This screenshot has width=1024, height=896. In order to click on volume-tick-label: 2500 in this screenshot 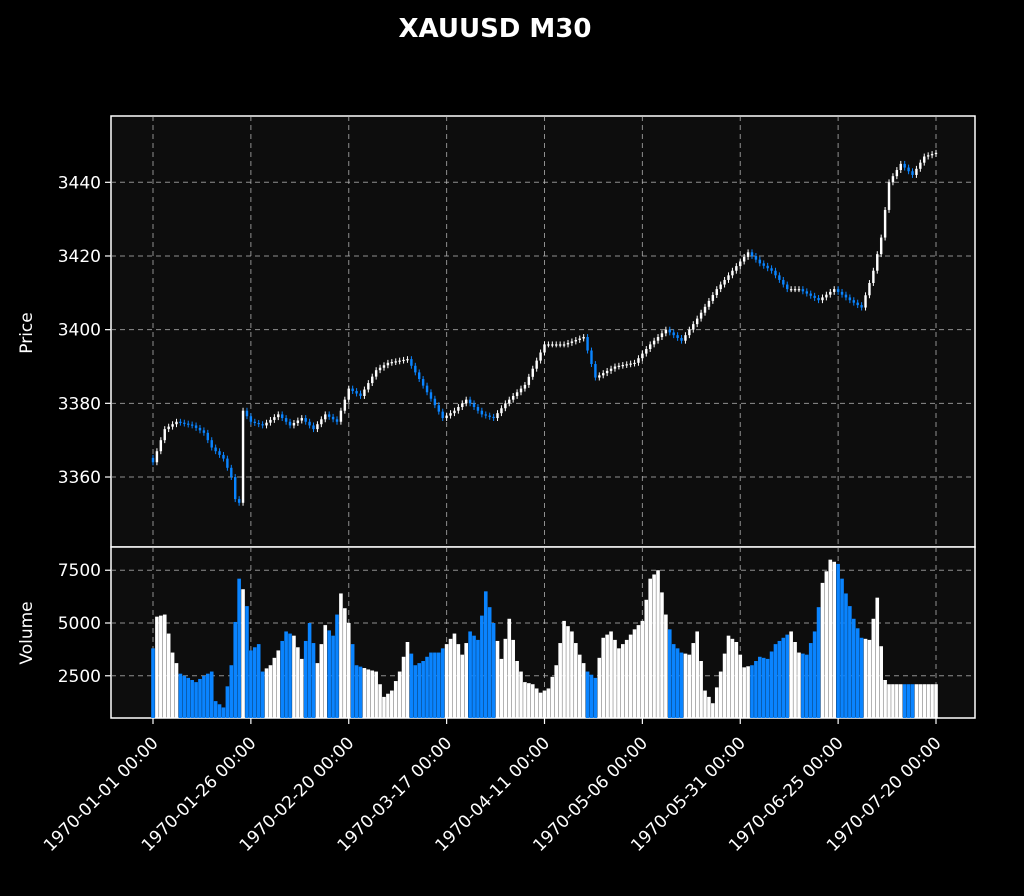, I will do `click(79, 677)`.